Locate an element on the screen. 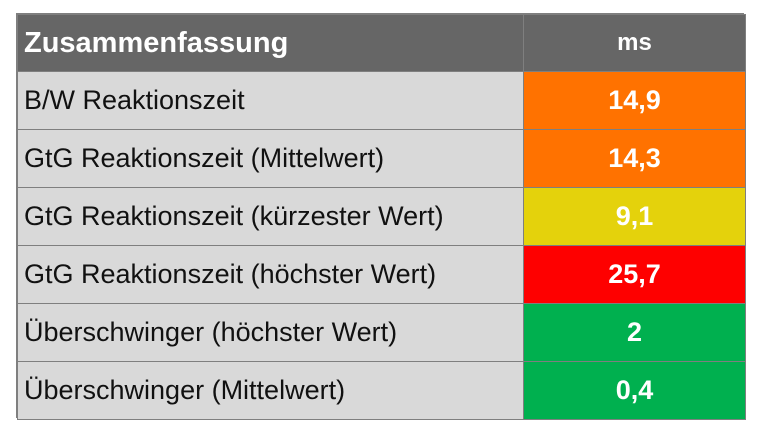 The width and height of the screenshot is (757, 430). row-label: GtG Reaktionszeit (kürzester Wert) is located at coordinates (270, 216).